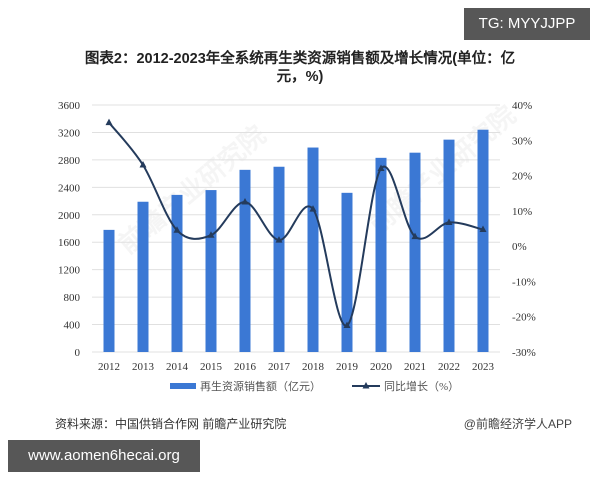 The width and height of the screenshot is (600, 480). I want to click on right-tick-label: 0%, so click(519, 247).